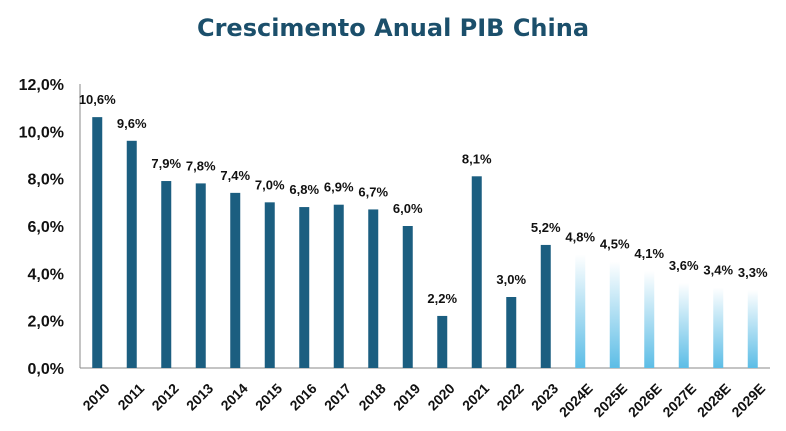  What do you see at coordinates (610, 400) in the screenshot?
I see `x-tick-label: 2025E` at bounding box center [610, 400].